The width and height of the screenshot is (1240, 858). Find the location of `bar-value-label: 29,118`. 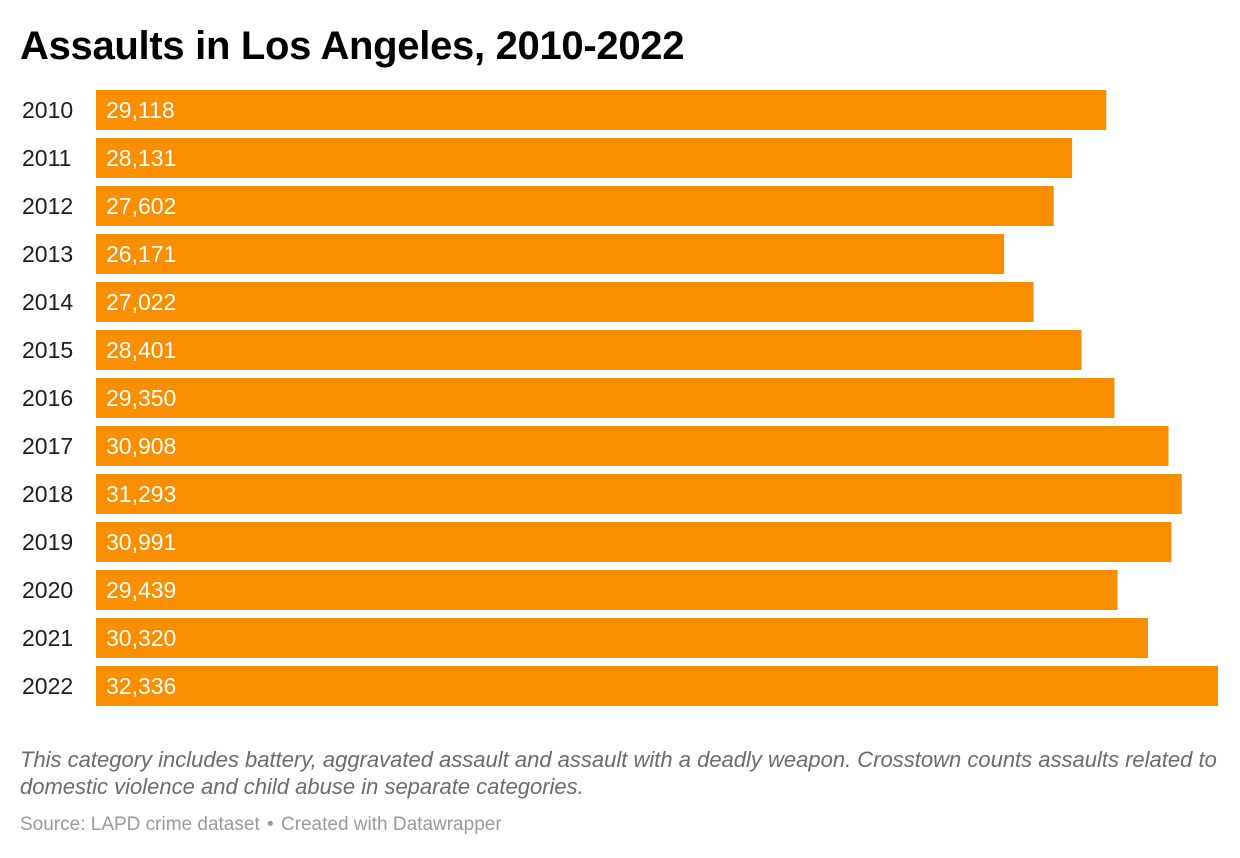

bar-value-label: 29,118 is located at coordinates (140, 110).